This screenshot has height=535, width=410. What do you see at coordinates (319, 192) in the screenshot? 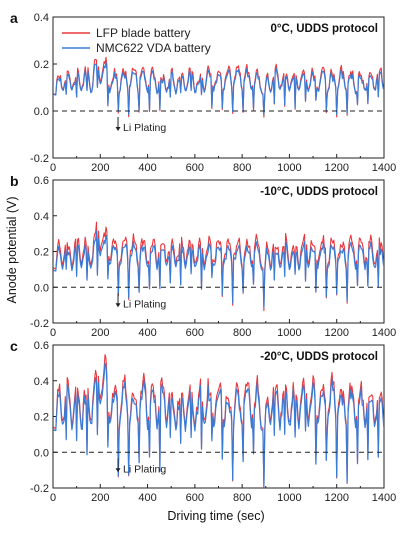
I see `panel-title: -10°C, UDDS protocol` at bounding box center [319, 192].